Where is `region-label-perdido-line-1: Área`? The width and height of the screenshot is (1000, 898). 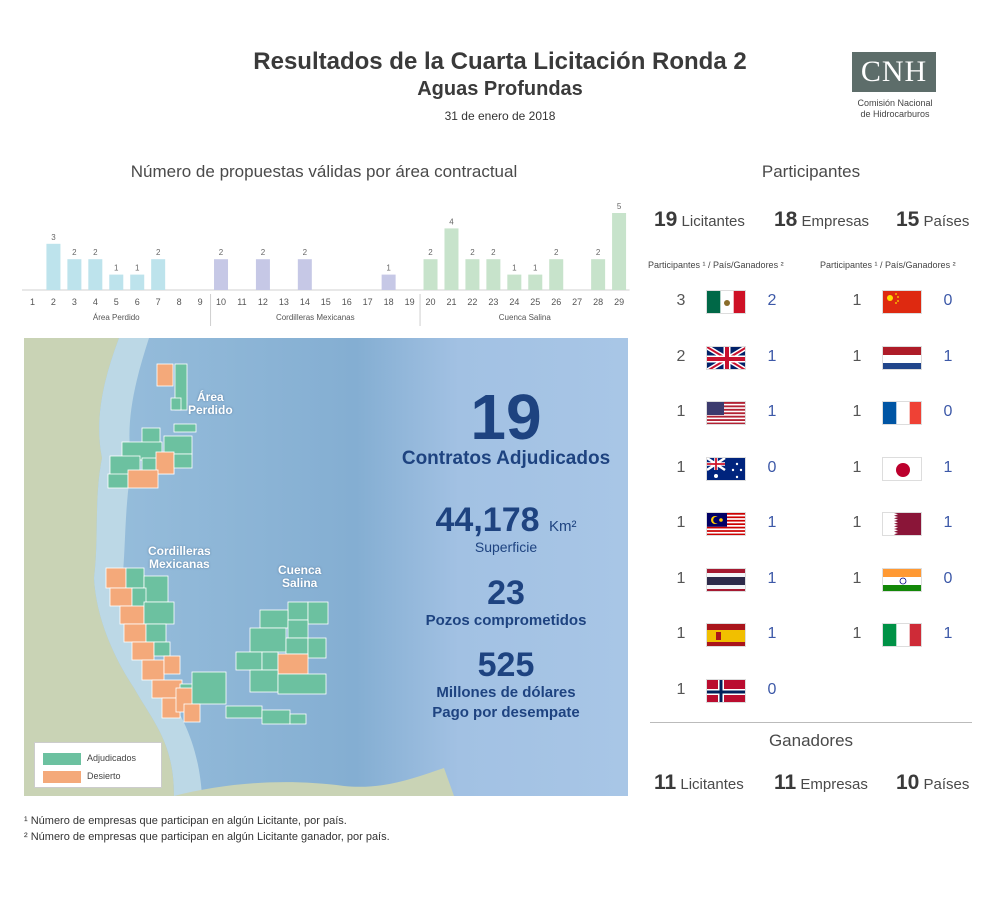 region-label-perdido-line-1: Área is located at coordinates (210, 397).